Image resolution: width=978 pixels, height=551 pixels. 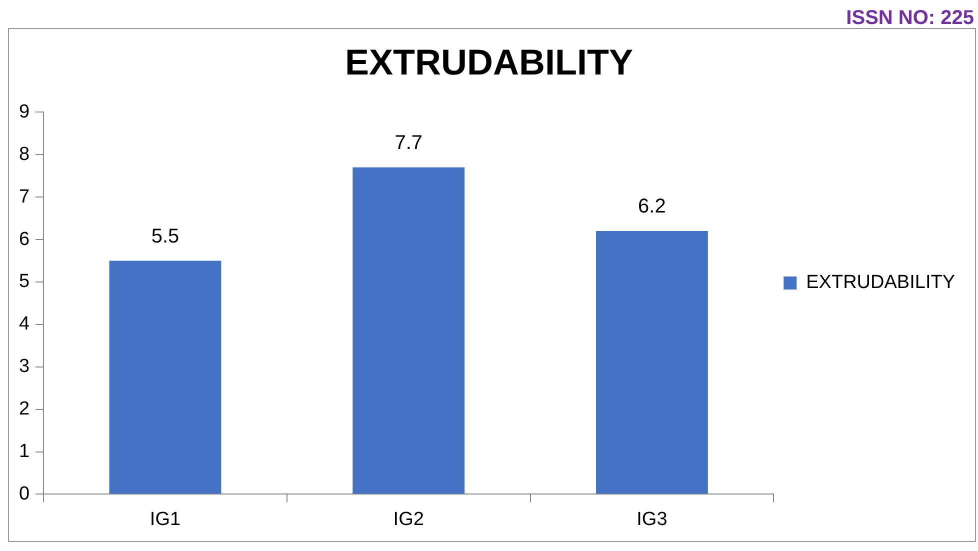 What do you see at coordinates (489, 62) in the screenshot?
I see `chart-title: EXTRUDABILITY` at bounding box center [489, 62].